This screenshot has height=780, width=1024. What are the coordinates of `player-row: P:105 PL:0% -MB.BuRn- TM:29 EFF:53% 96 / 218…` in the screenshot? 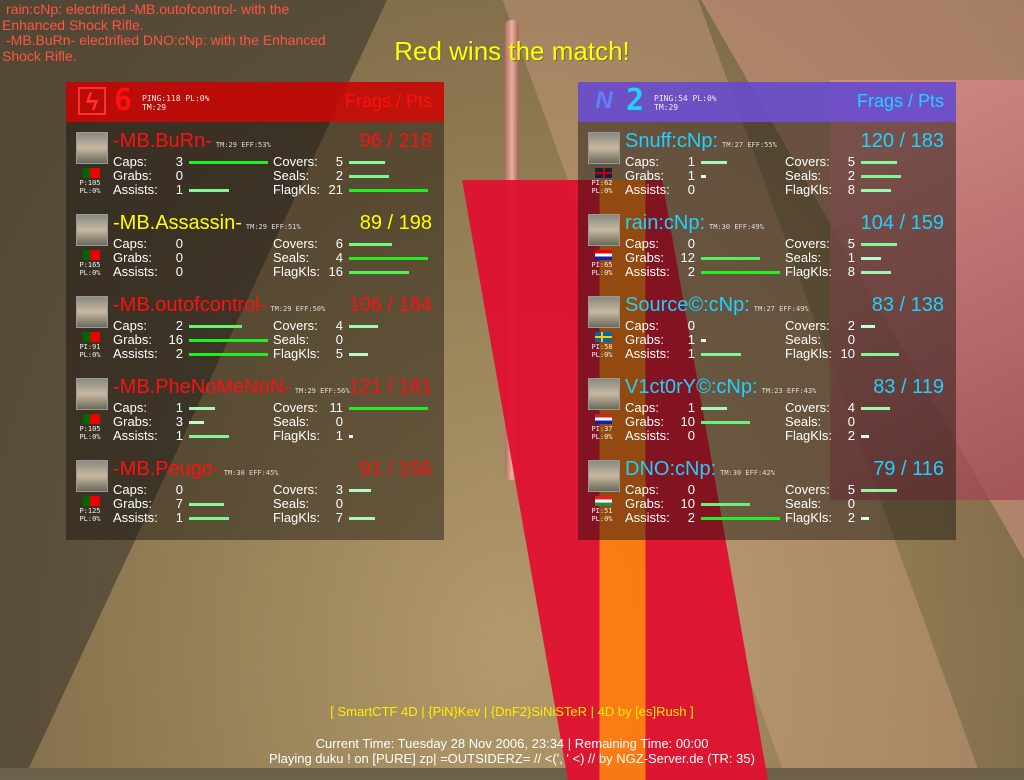 It's located at (255, 171).